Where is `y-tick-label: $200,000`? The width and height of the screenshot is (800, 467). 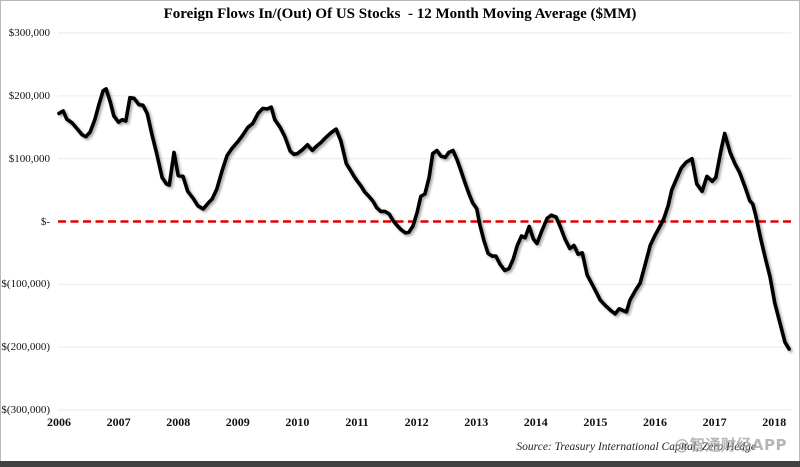
y-tick-label: $200,000 is located at coordinates (29, 95).